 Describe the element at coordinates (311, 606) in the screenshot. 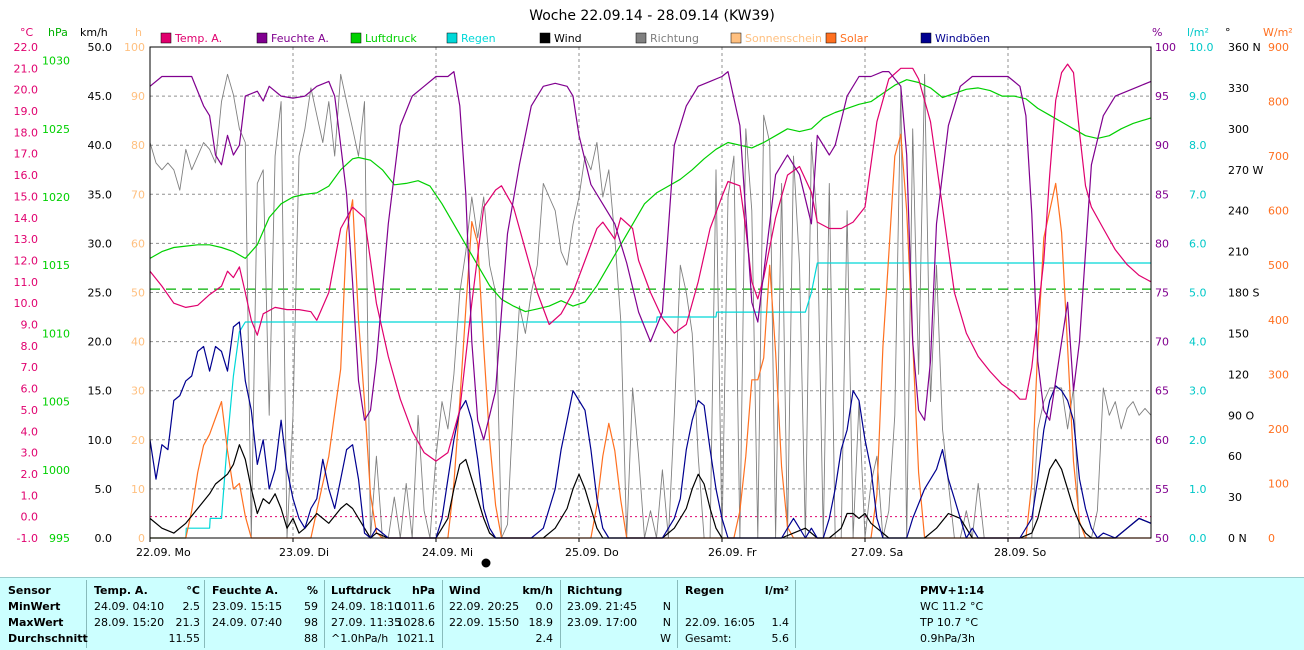

I see `humidity-min-value: 59` at that location.